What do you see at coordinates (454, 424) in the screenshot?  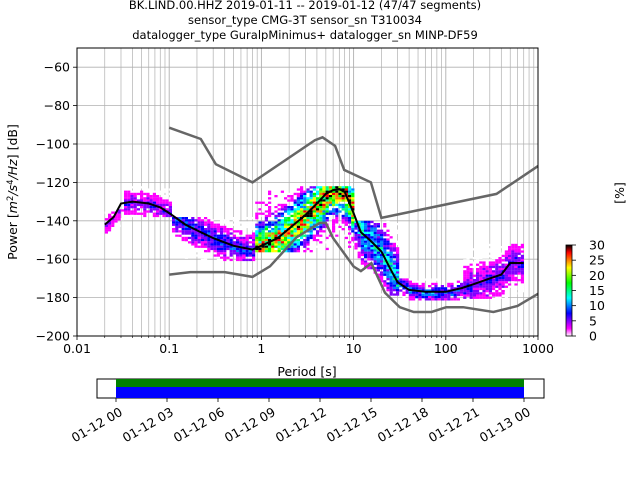 I see `coverage-tick-label: 01-12 21` at bounding box center [454, 424].